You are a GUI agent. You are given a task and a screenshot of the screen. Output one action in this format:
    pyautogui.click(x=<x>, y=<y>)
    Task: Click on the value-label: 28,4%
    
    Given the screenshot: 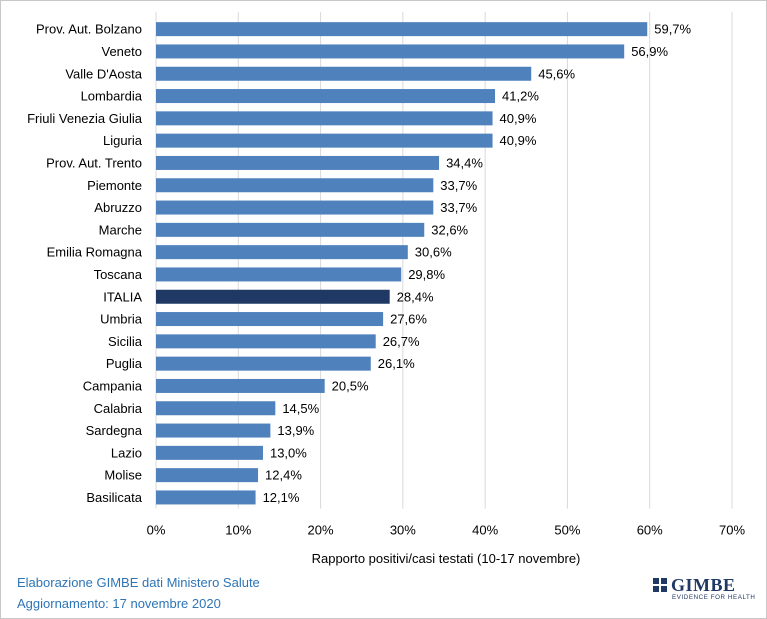 What is the action you would take?
    pyautogui.click(x=415, y=296)
    